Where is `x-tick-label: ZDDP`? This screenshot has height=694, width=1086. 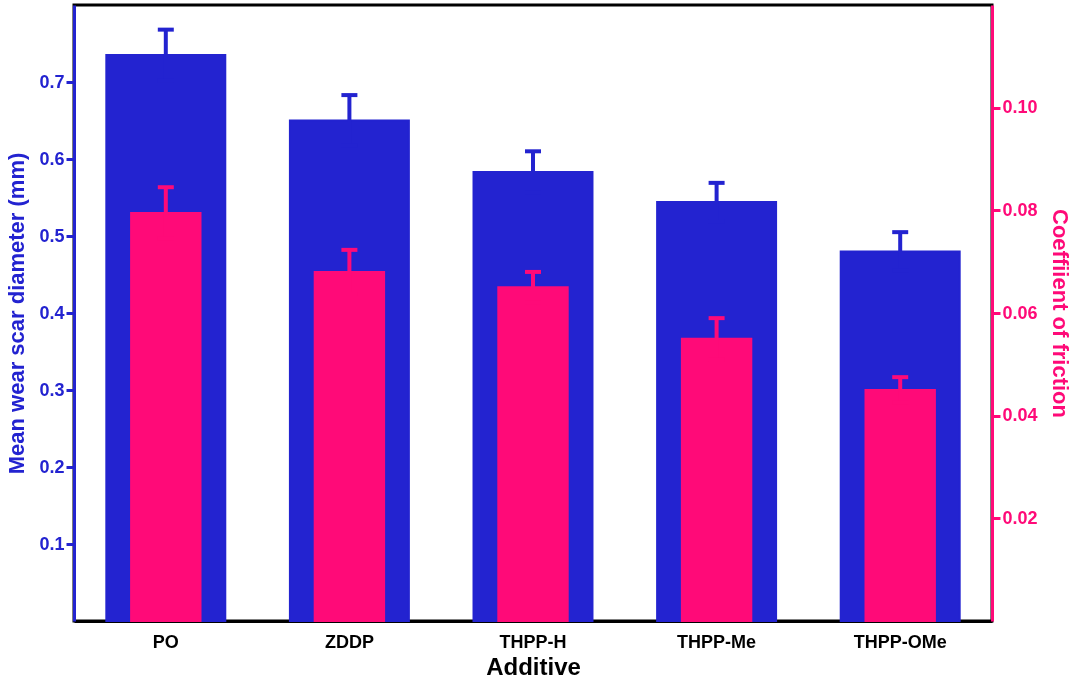
x-tick-label: ZDDP is located at coordinates (349, 641).